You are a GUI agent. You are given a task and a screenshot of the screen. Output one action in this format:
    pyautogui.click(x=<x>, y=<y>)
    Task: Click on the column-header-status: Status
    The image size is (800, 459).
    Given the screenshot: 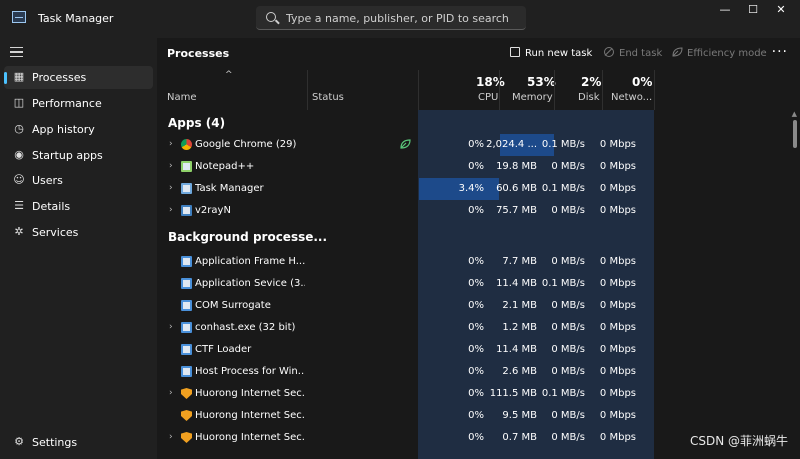 What is the action you would take?
    pyautogui.click(x=328, y=97)
    